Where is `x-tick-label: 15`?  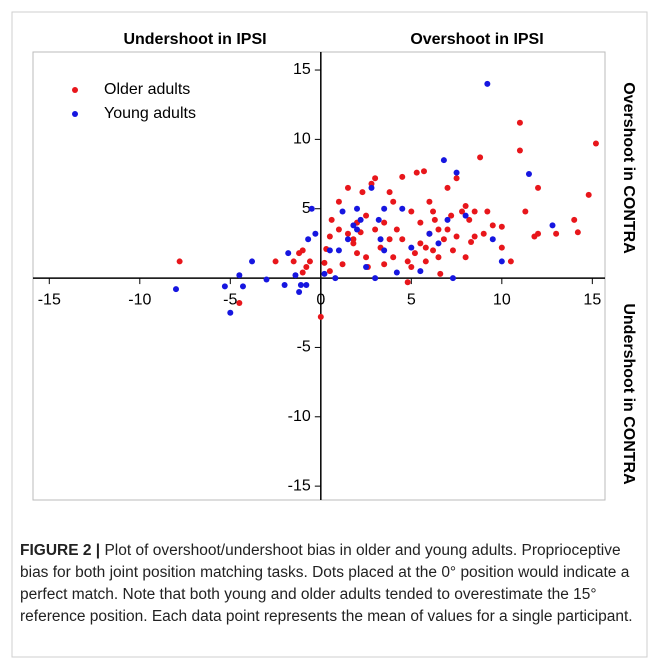
x-tick-label: 15 is located at coordinates (592, 299).